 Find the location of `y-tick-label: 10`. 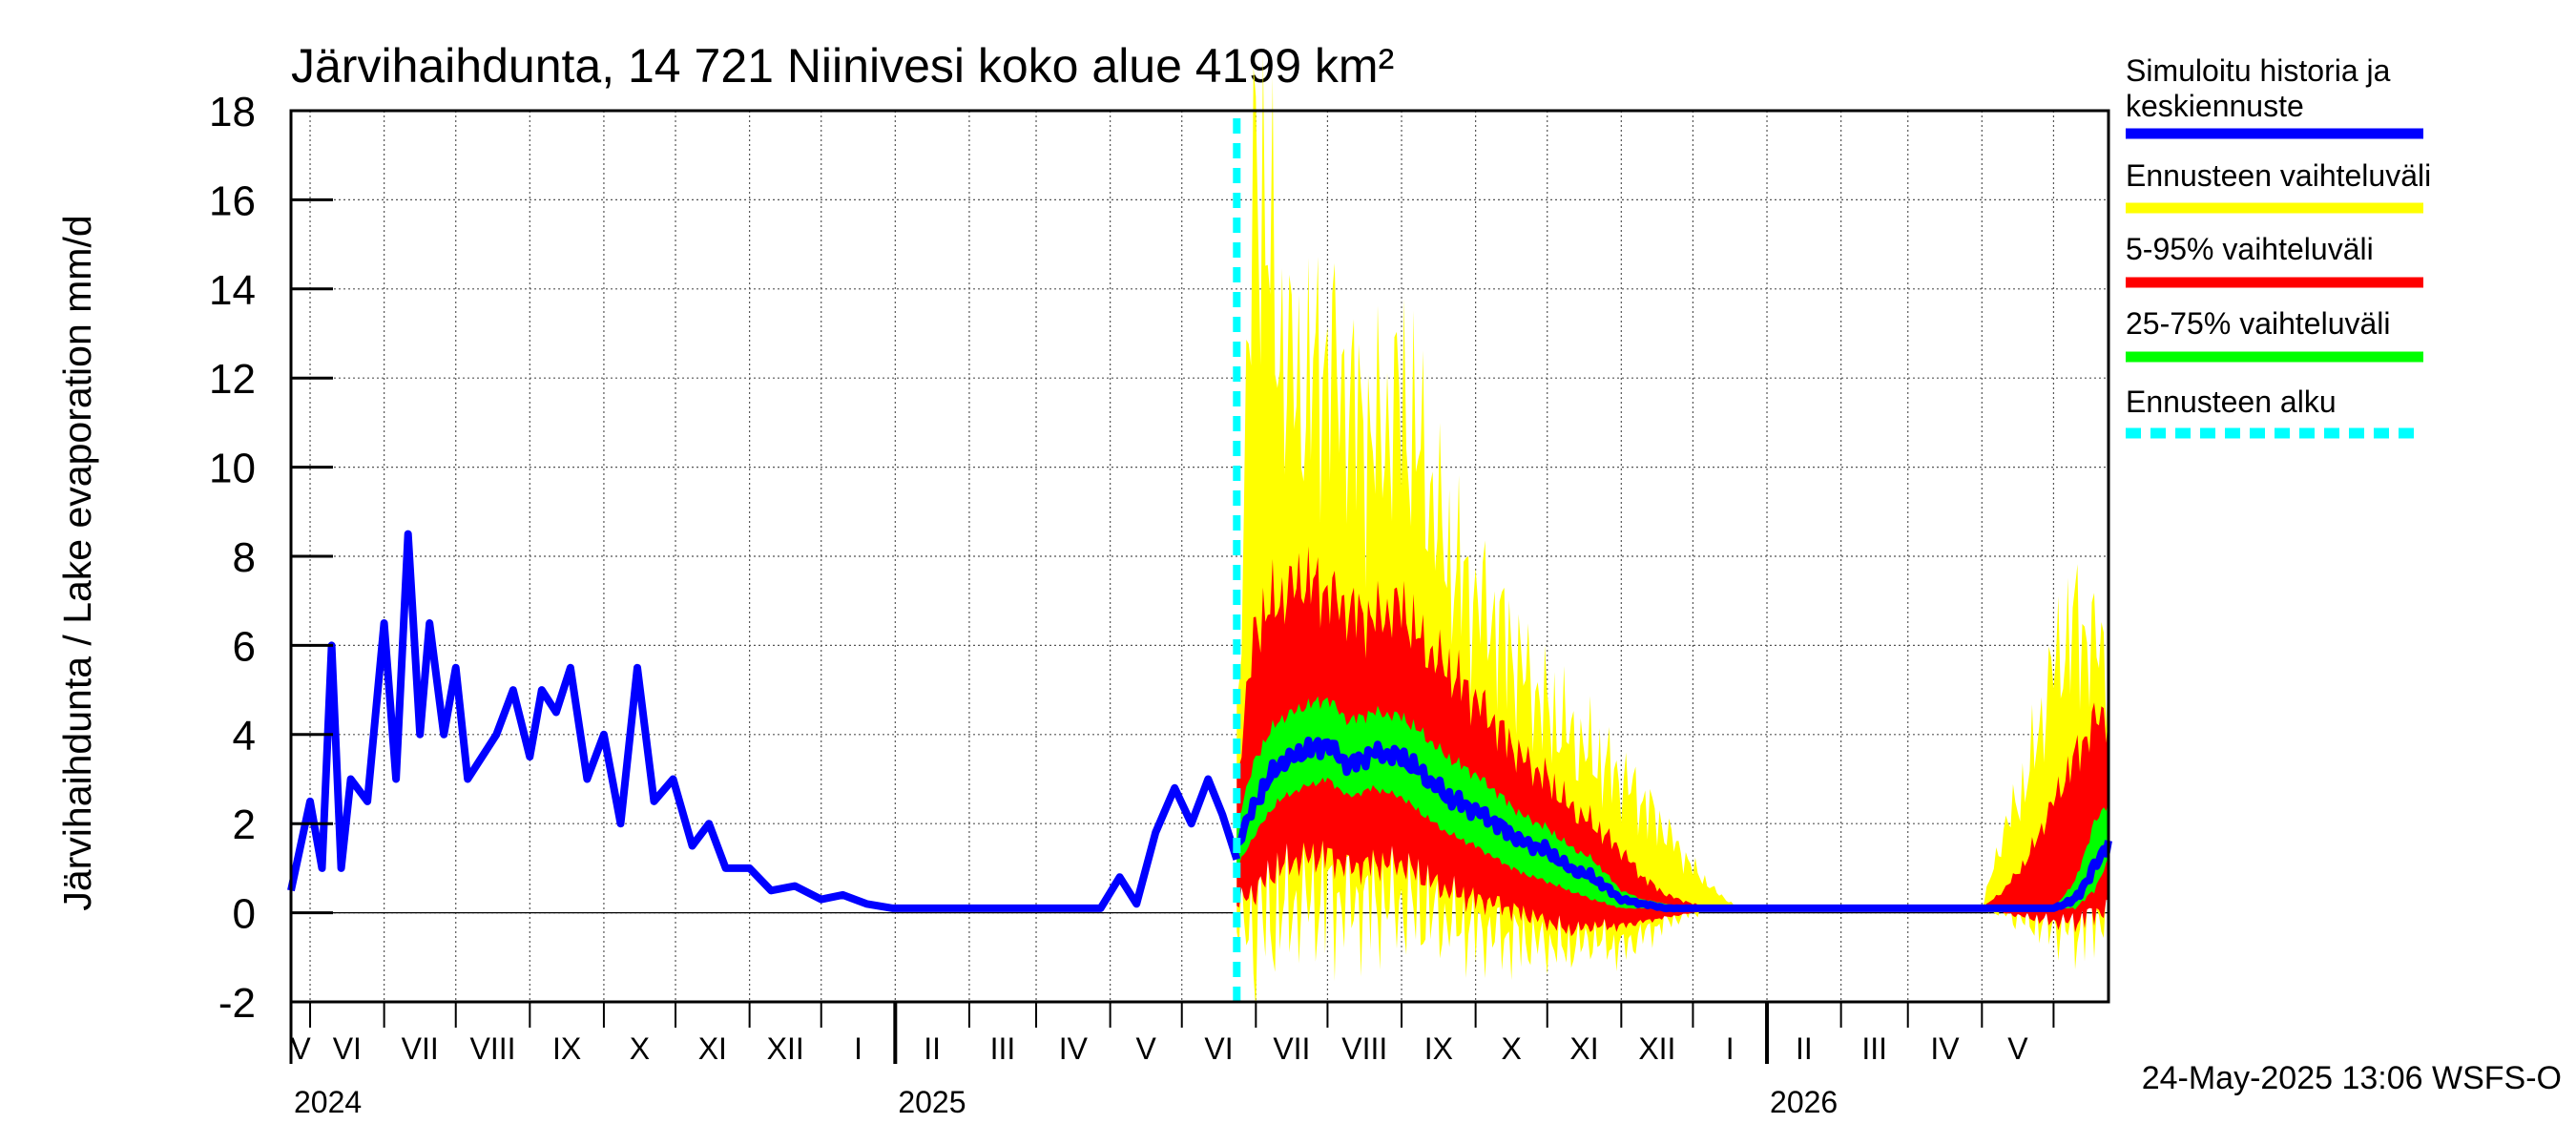

y-tick-label: 10 is located at coordinates (232, 469).